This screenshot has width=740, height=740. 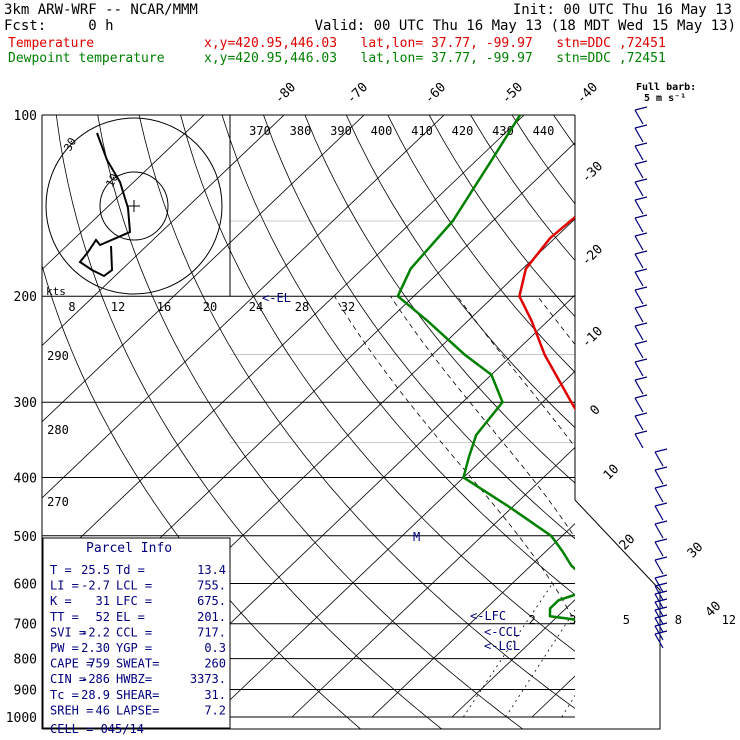 I want to click on parcel-label: CCL =, so click(x=134, y=632).